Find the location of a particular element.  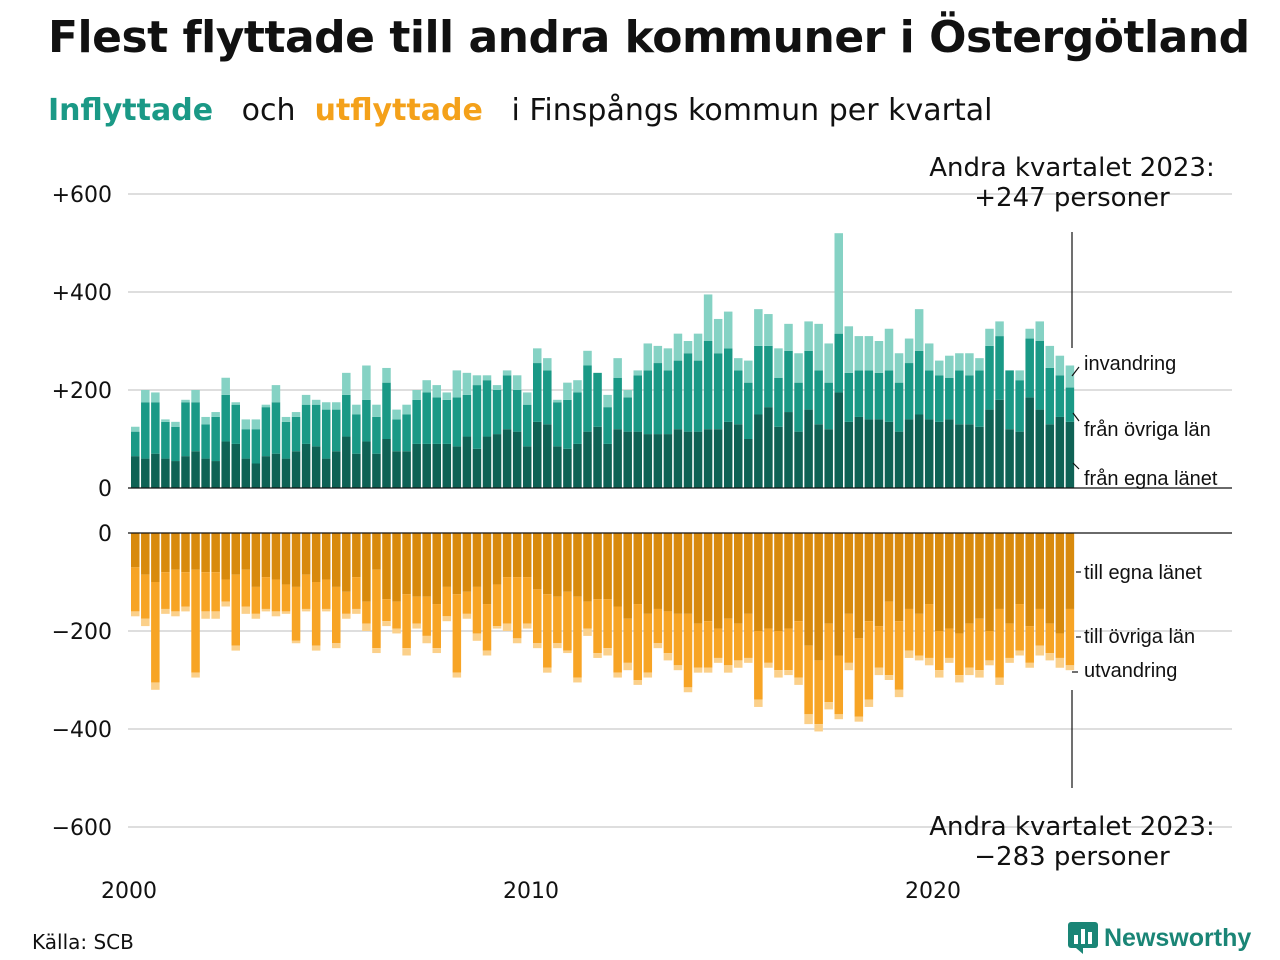

label-leader-line is located at coordinates (1075, 371).